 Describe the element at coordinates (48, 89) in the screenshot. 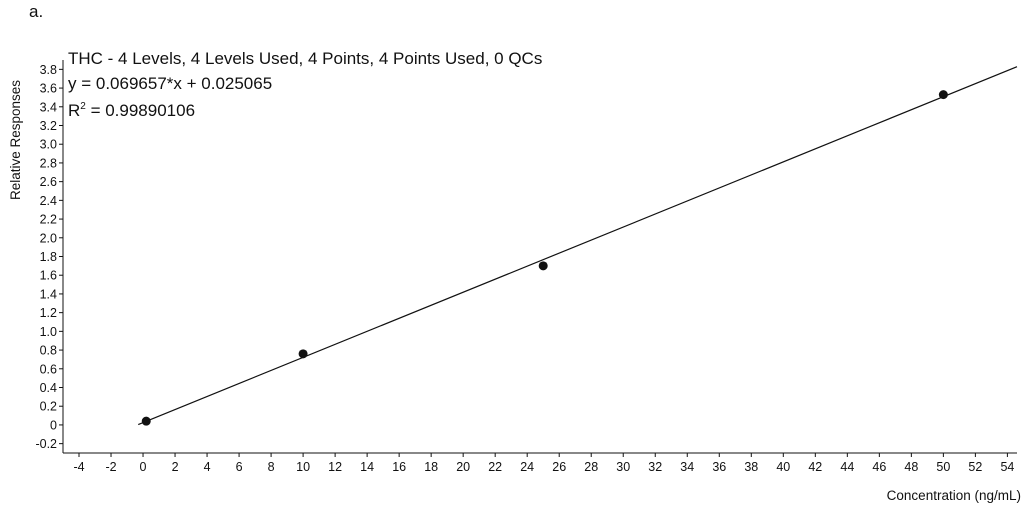

I see `y-tick-label: 3.6` at that location.